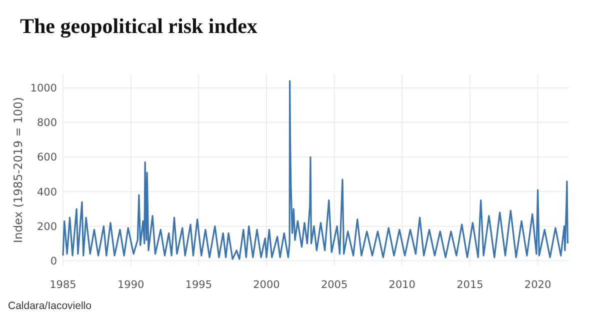  I want to click on y-tick-label: 0, so click(53, 261).